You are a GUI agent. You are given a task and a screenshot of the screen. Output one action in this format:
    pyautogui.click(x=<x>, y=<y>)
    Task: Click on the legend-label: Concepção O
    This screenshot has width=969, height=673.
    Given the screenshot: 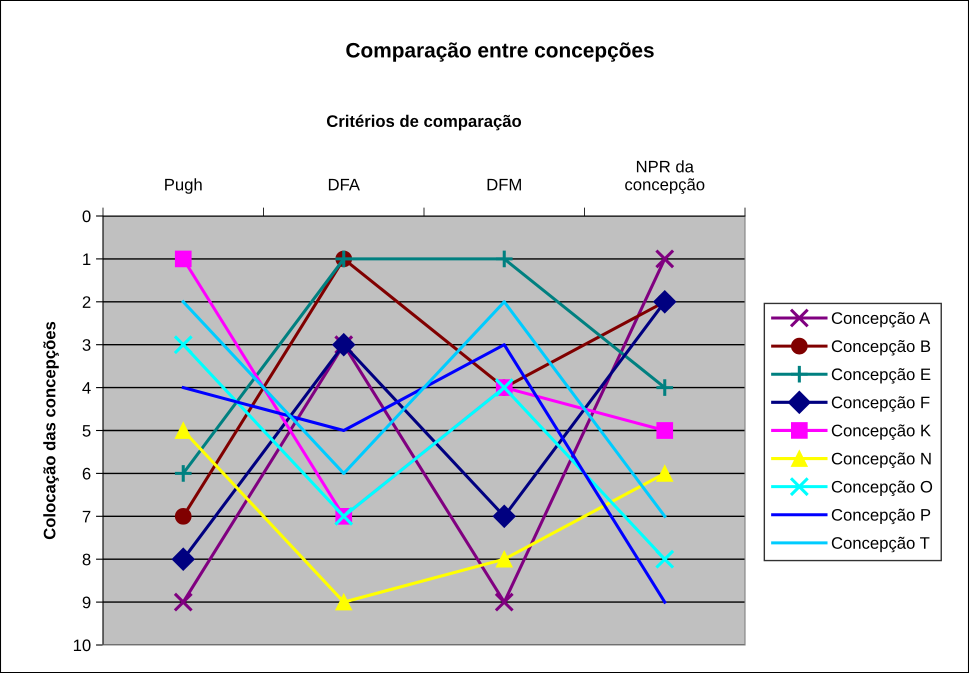 What is the action you would take?
    pyautogui.click(x=882, y=488)
    